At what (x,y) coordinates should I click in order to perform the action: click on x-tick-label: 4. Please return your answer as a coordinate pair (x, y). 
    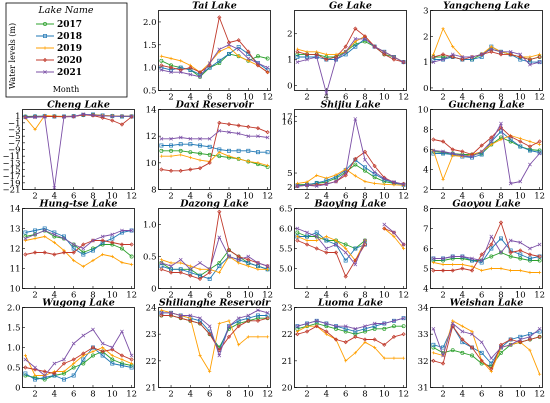
    Looking at the image, I should click on (54, 197).